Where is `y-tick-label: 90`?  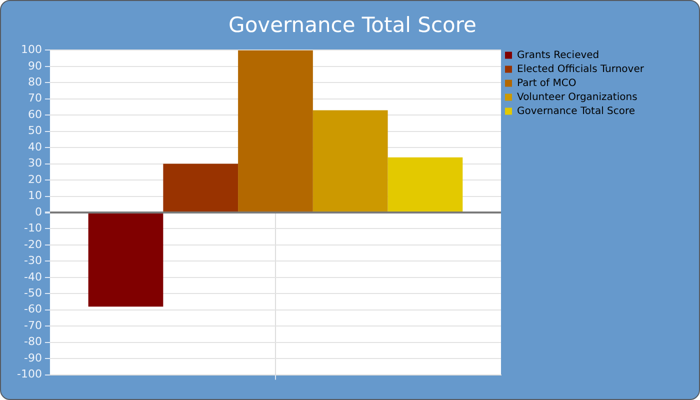
y-tick-label: 90 is located at coordinates (35, 65).